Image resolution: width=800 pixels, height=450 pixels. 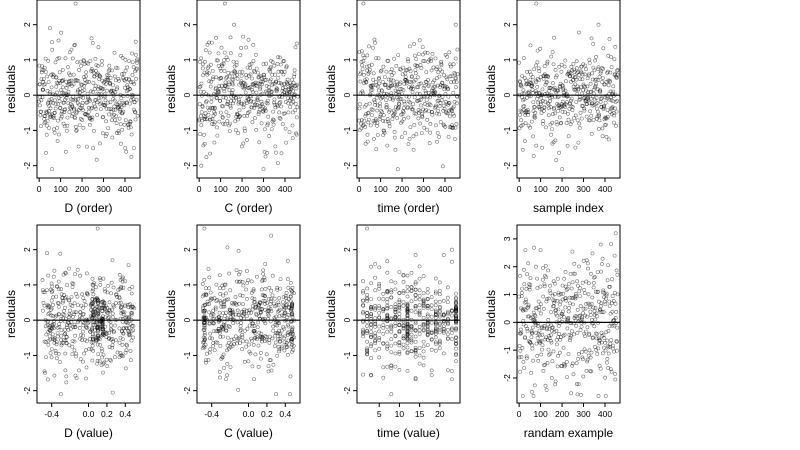 I want to click on x-axis-title: D (order), so click(x=88, y=208).